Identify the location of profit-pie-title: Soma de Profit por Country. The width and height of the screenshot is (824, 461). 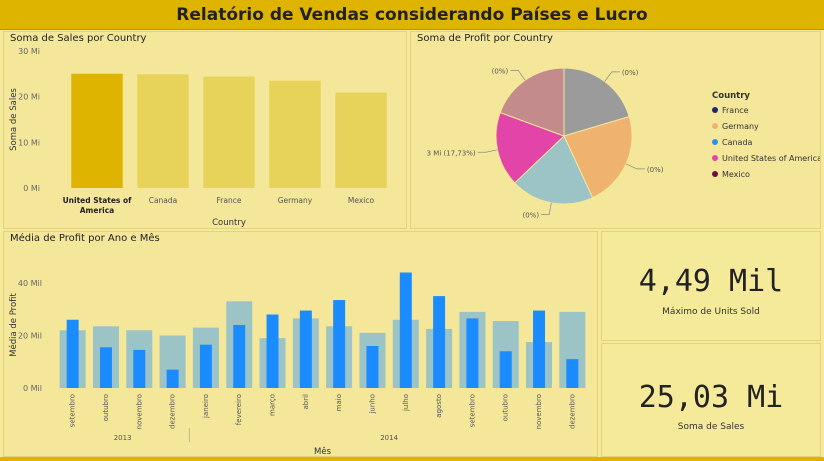
(485, 38).